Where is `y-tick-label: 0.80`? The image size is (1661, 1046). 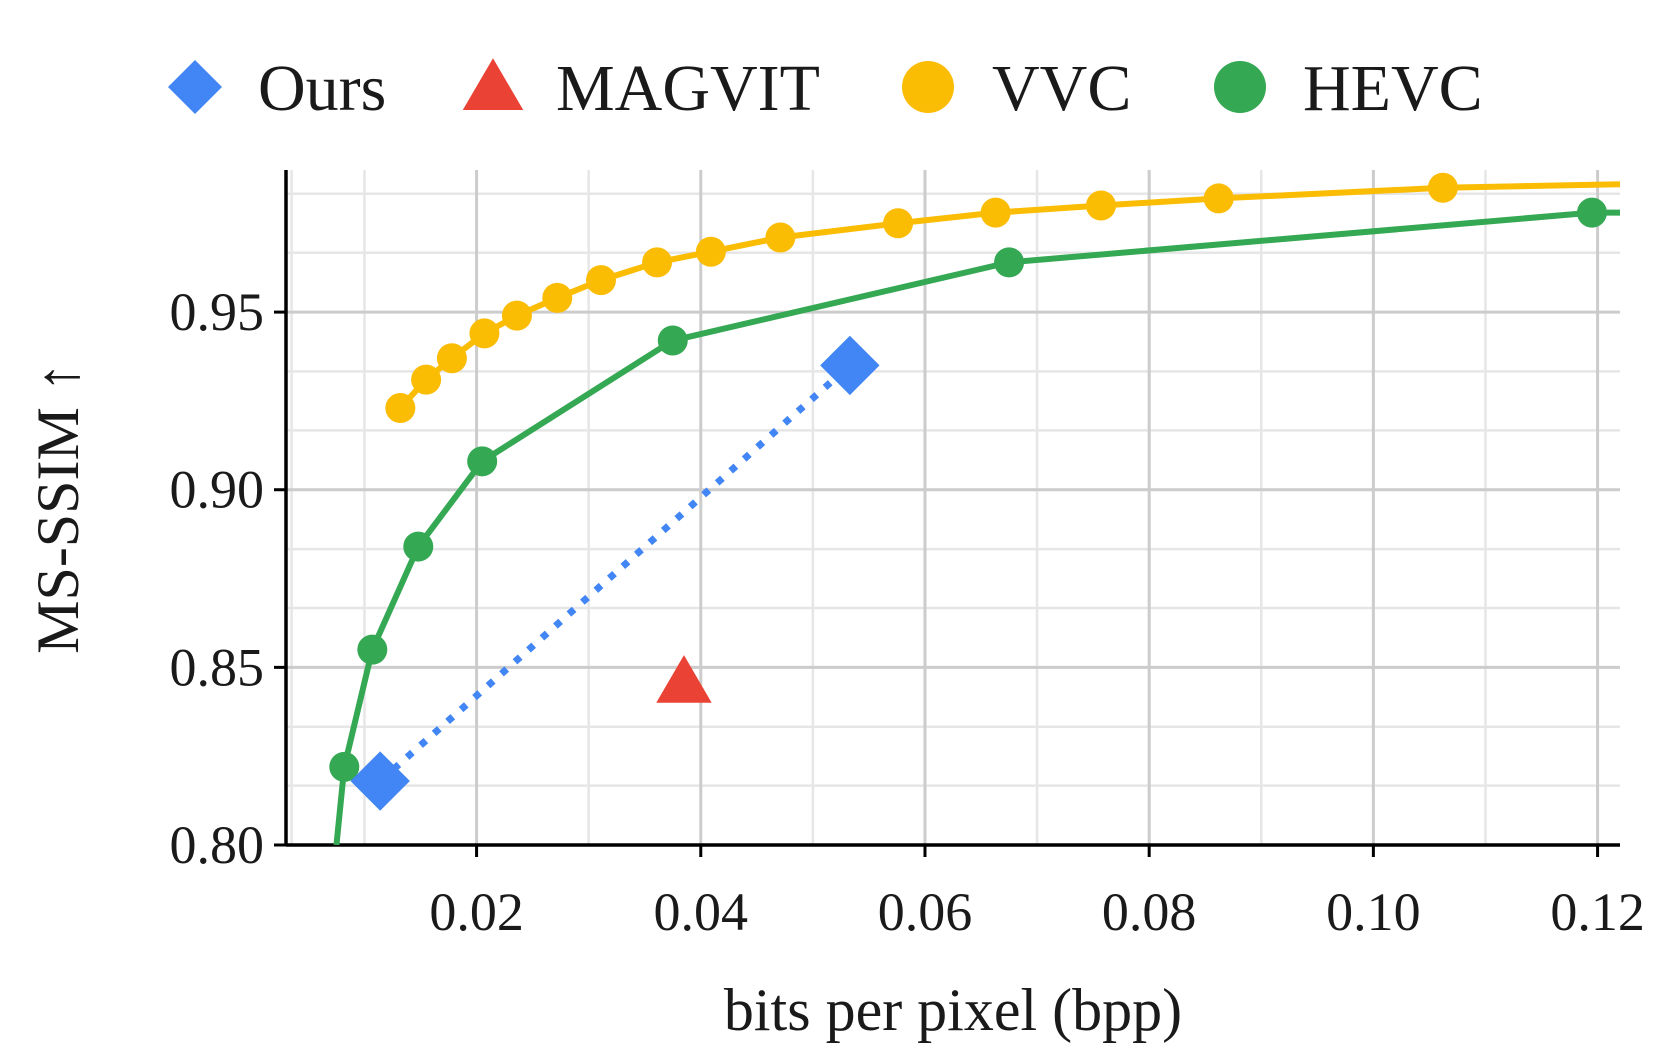 y-tick-label: 0.80 is located at coordinates (217, 845).